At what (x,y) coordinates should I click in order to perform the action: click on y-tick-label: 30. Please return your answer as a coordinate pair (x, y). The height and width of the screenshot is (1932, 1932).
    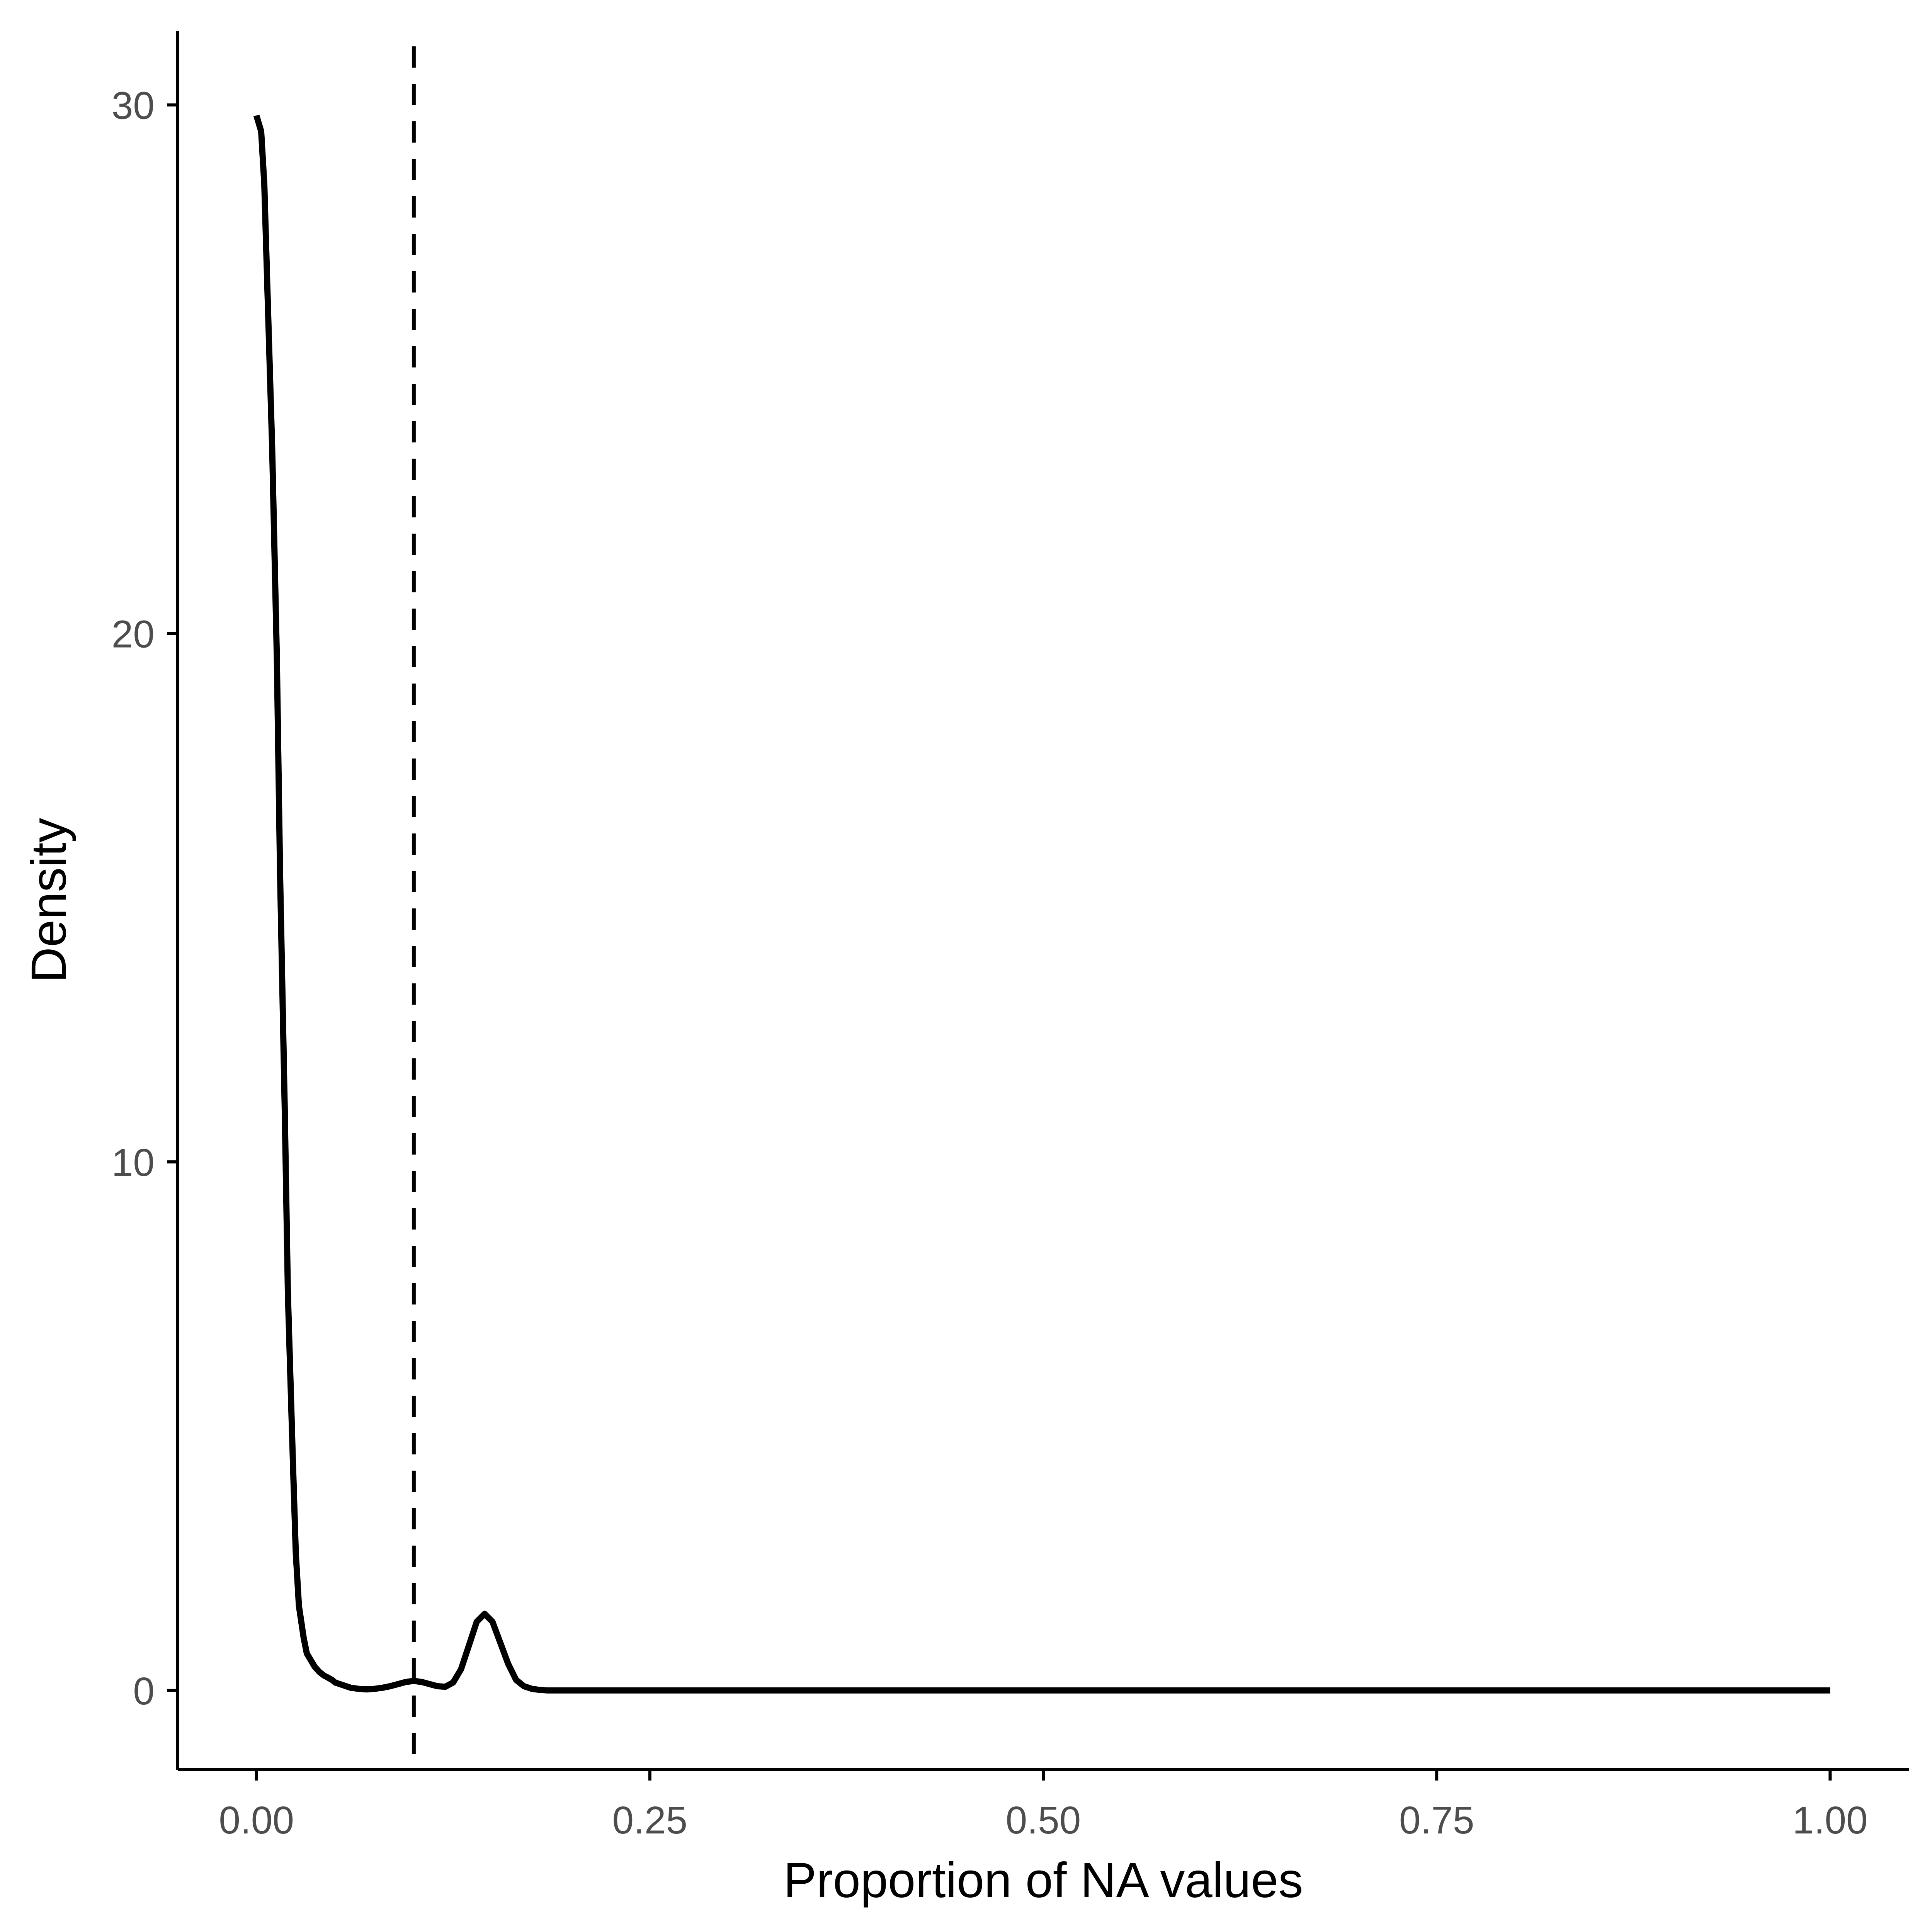
    Looking at the image, I should click on (134, 105).